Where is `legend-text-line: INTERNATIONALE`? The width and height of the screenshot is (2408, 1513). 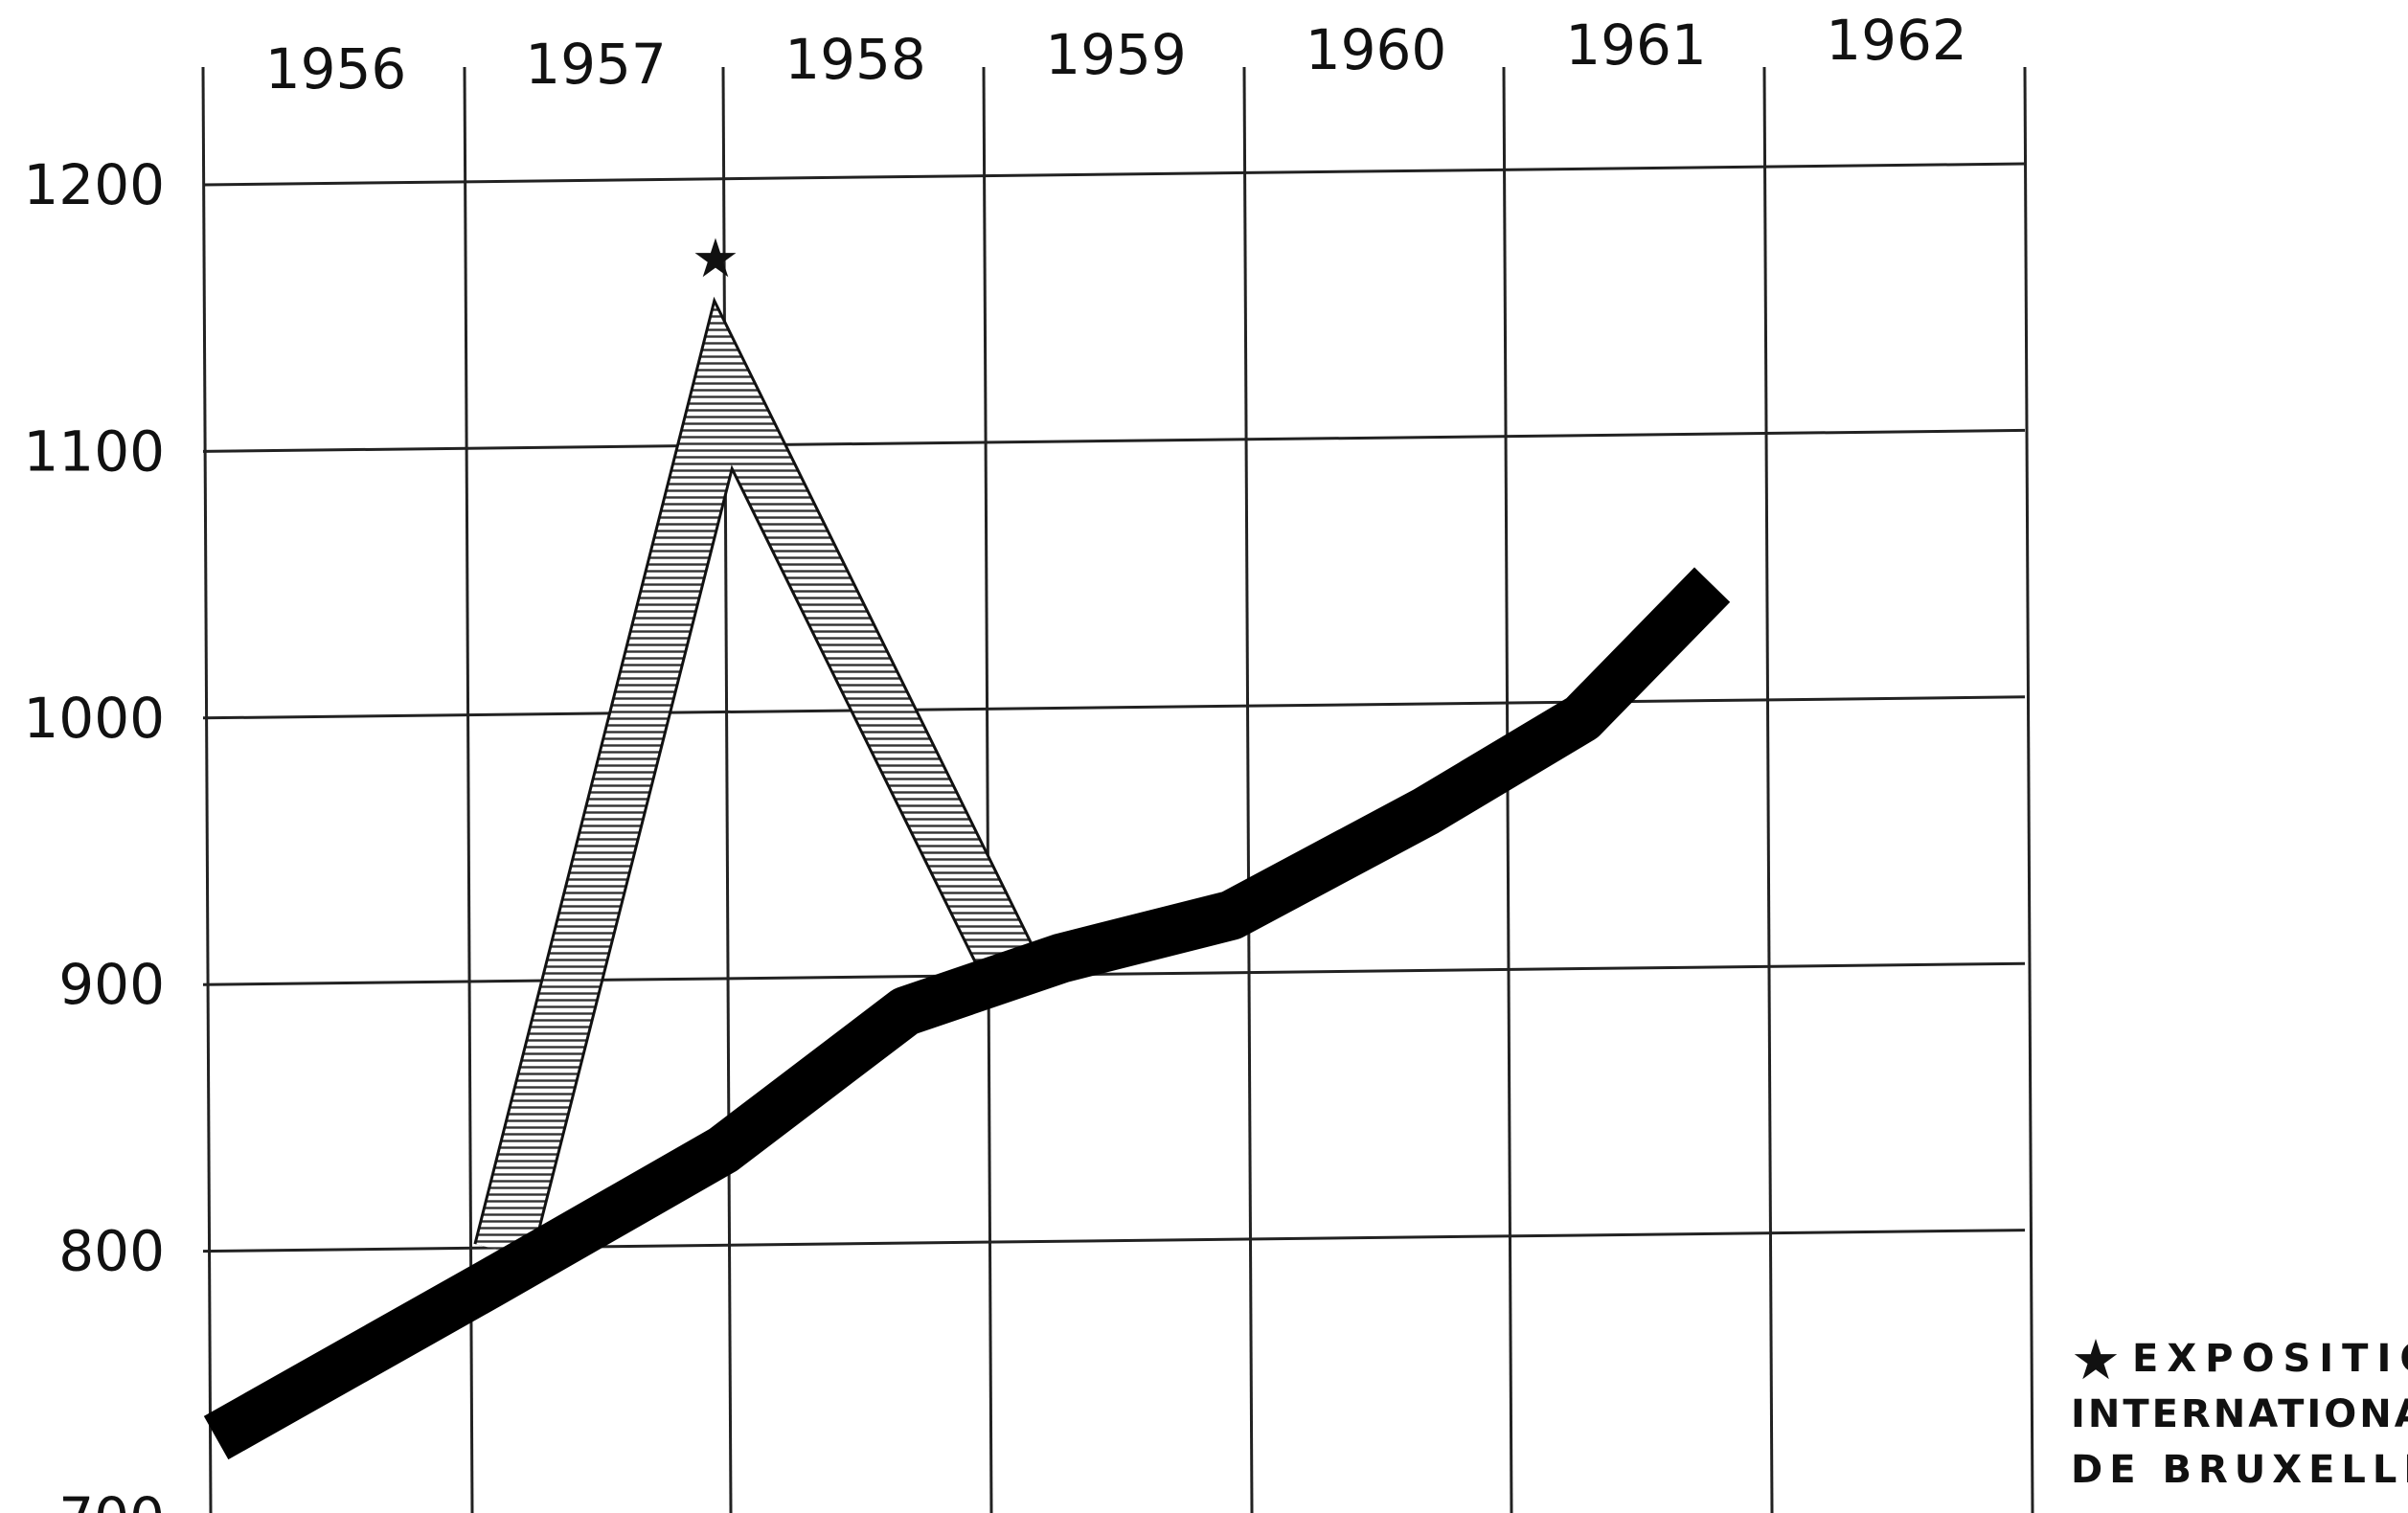
legend-text-line: INTERNATIONALE is located at coordinates (2239, 1414).